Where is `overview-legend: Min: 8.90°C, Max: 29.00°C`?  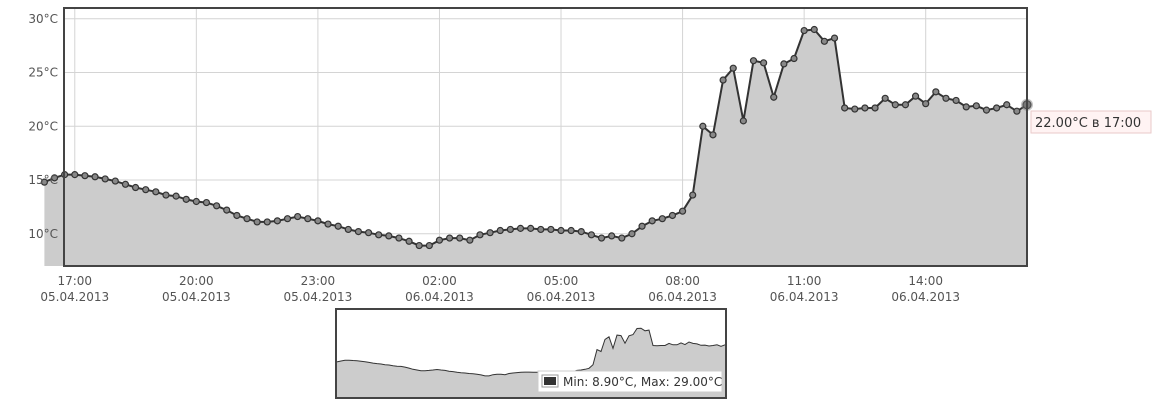
overview-legend: Min: 8.90°C, Max: 29.00°C is located at coordinates (630, 381).